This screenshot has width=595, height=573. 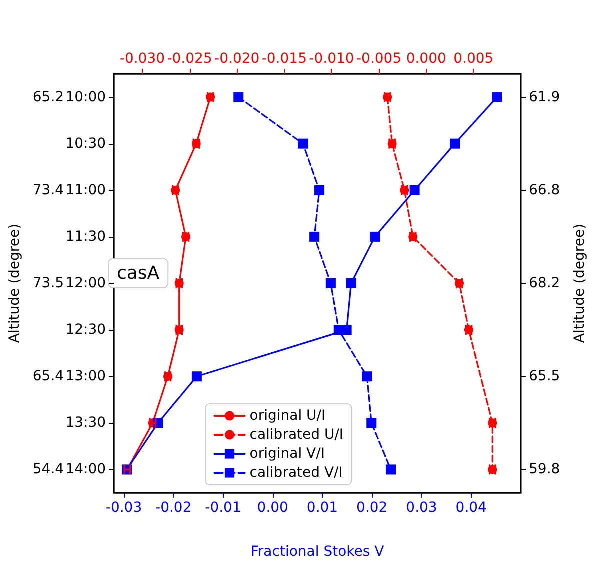 What do you see at coordinates (544, 190) in the screenshot?
I see `y2-tick-label: 66.8` at bounding box center [544, 190].